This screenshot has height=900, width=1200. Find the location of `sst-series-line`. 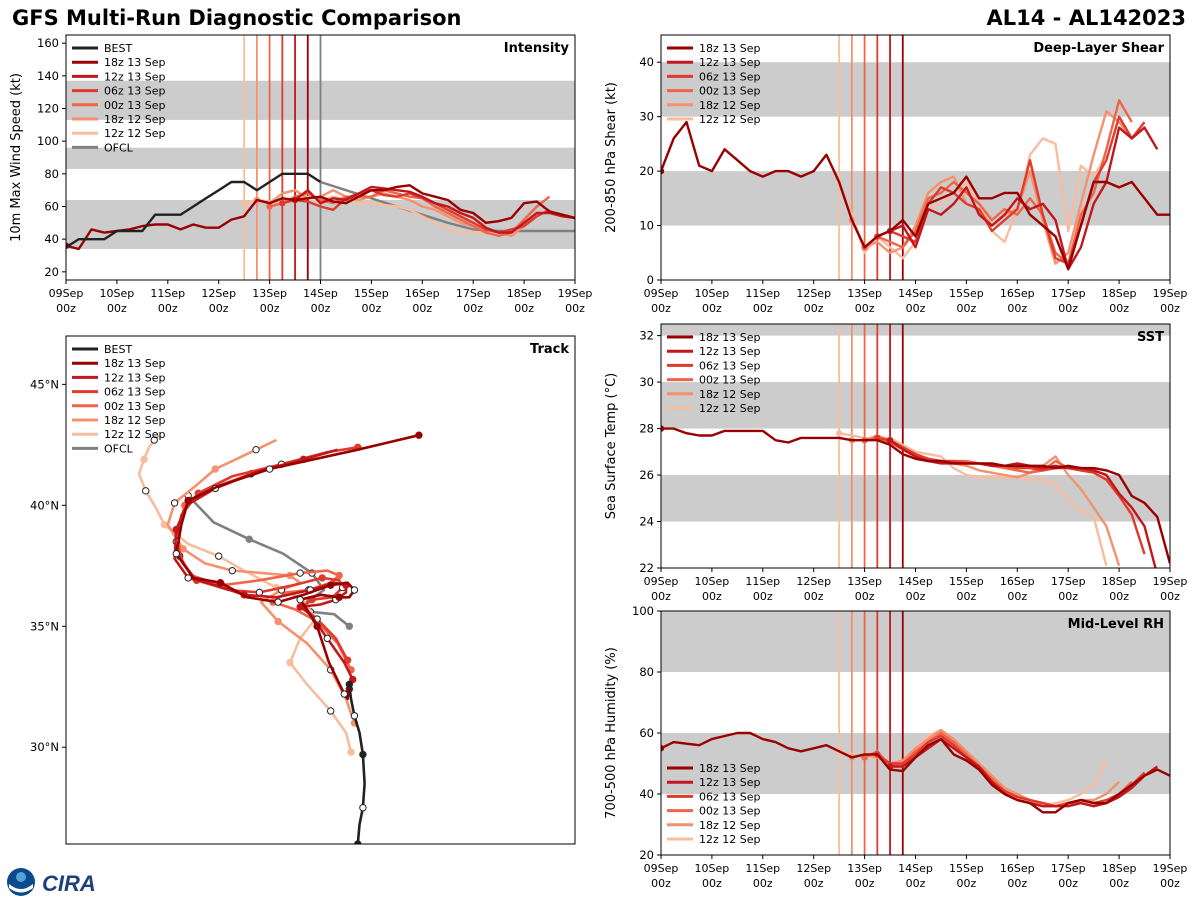

sst-series-line is located at coordinates (915, 495).